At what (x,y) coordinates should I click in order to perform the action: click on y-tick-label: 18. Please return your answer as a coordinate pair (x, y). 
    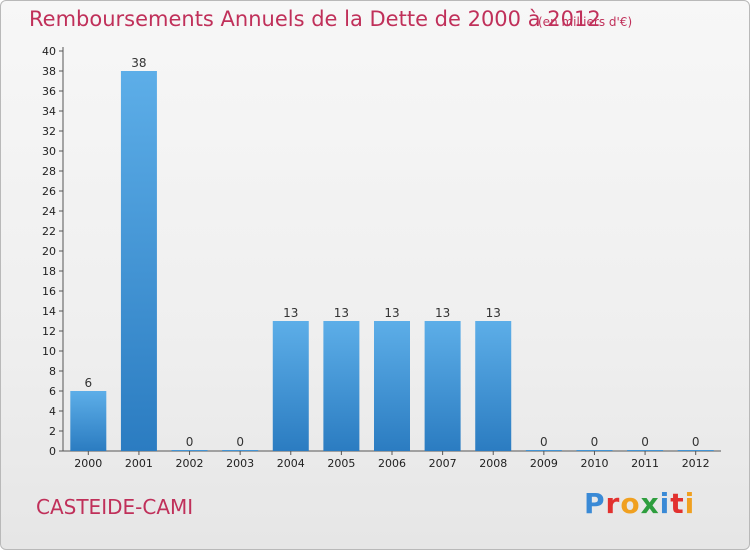
    Looking at the image, I should click on (49, 271).